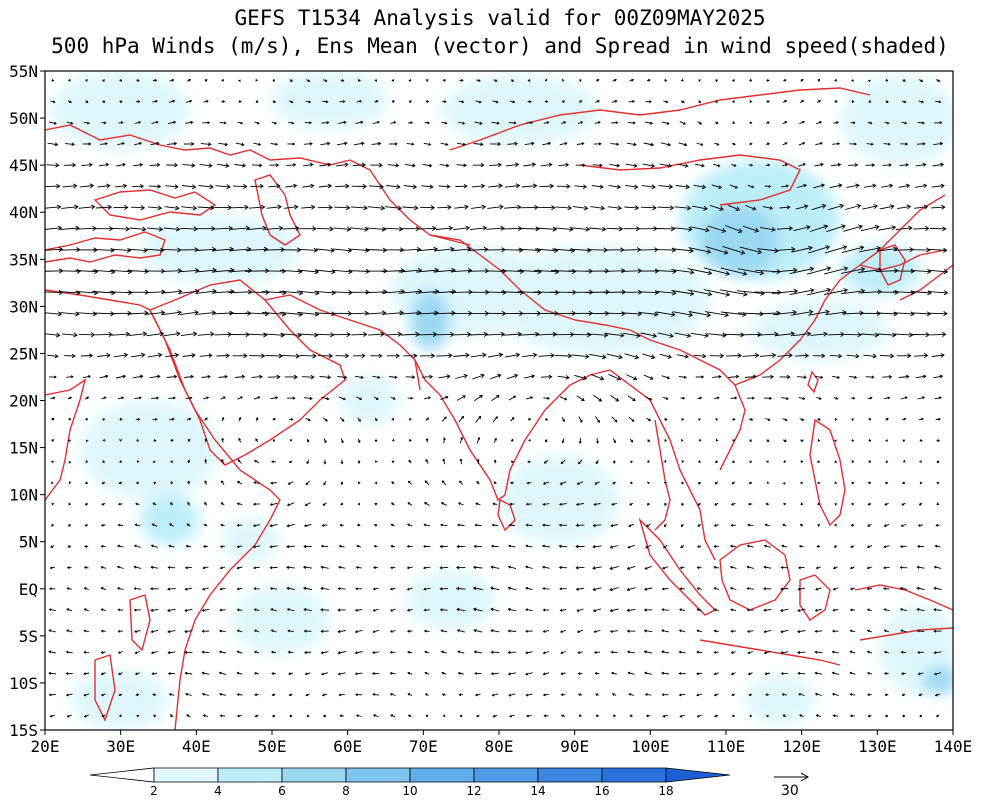 This screenshot has width=1000, height=800. I want to click on latitude-tick-label: 15N, so click(23, 448).